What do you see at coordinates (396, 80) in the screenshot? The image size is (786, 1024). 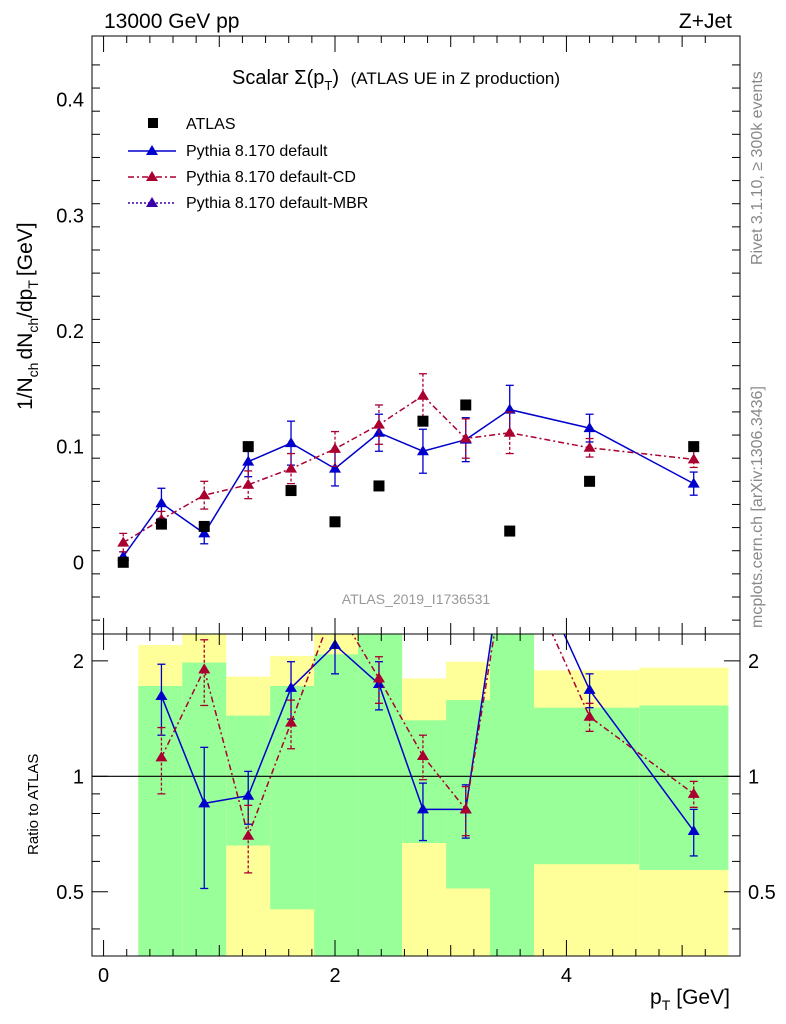 I see `plot-title: Scalar Σ(pT) (ATLAS UE in Z production)` at bounding box center [396, 80].